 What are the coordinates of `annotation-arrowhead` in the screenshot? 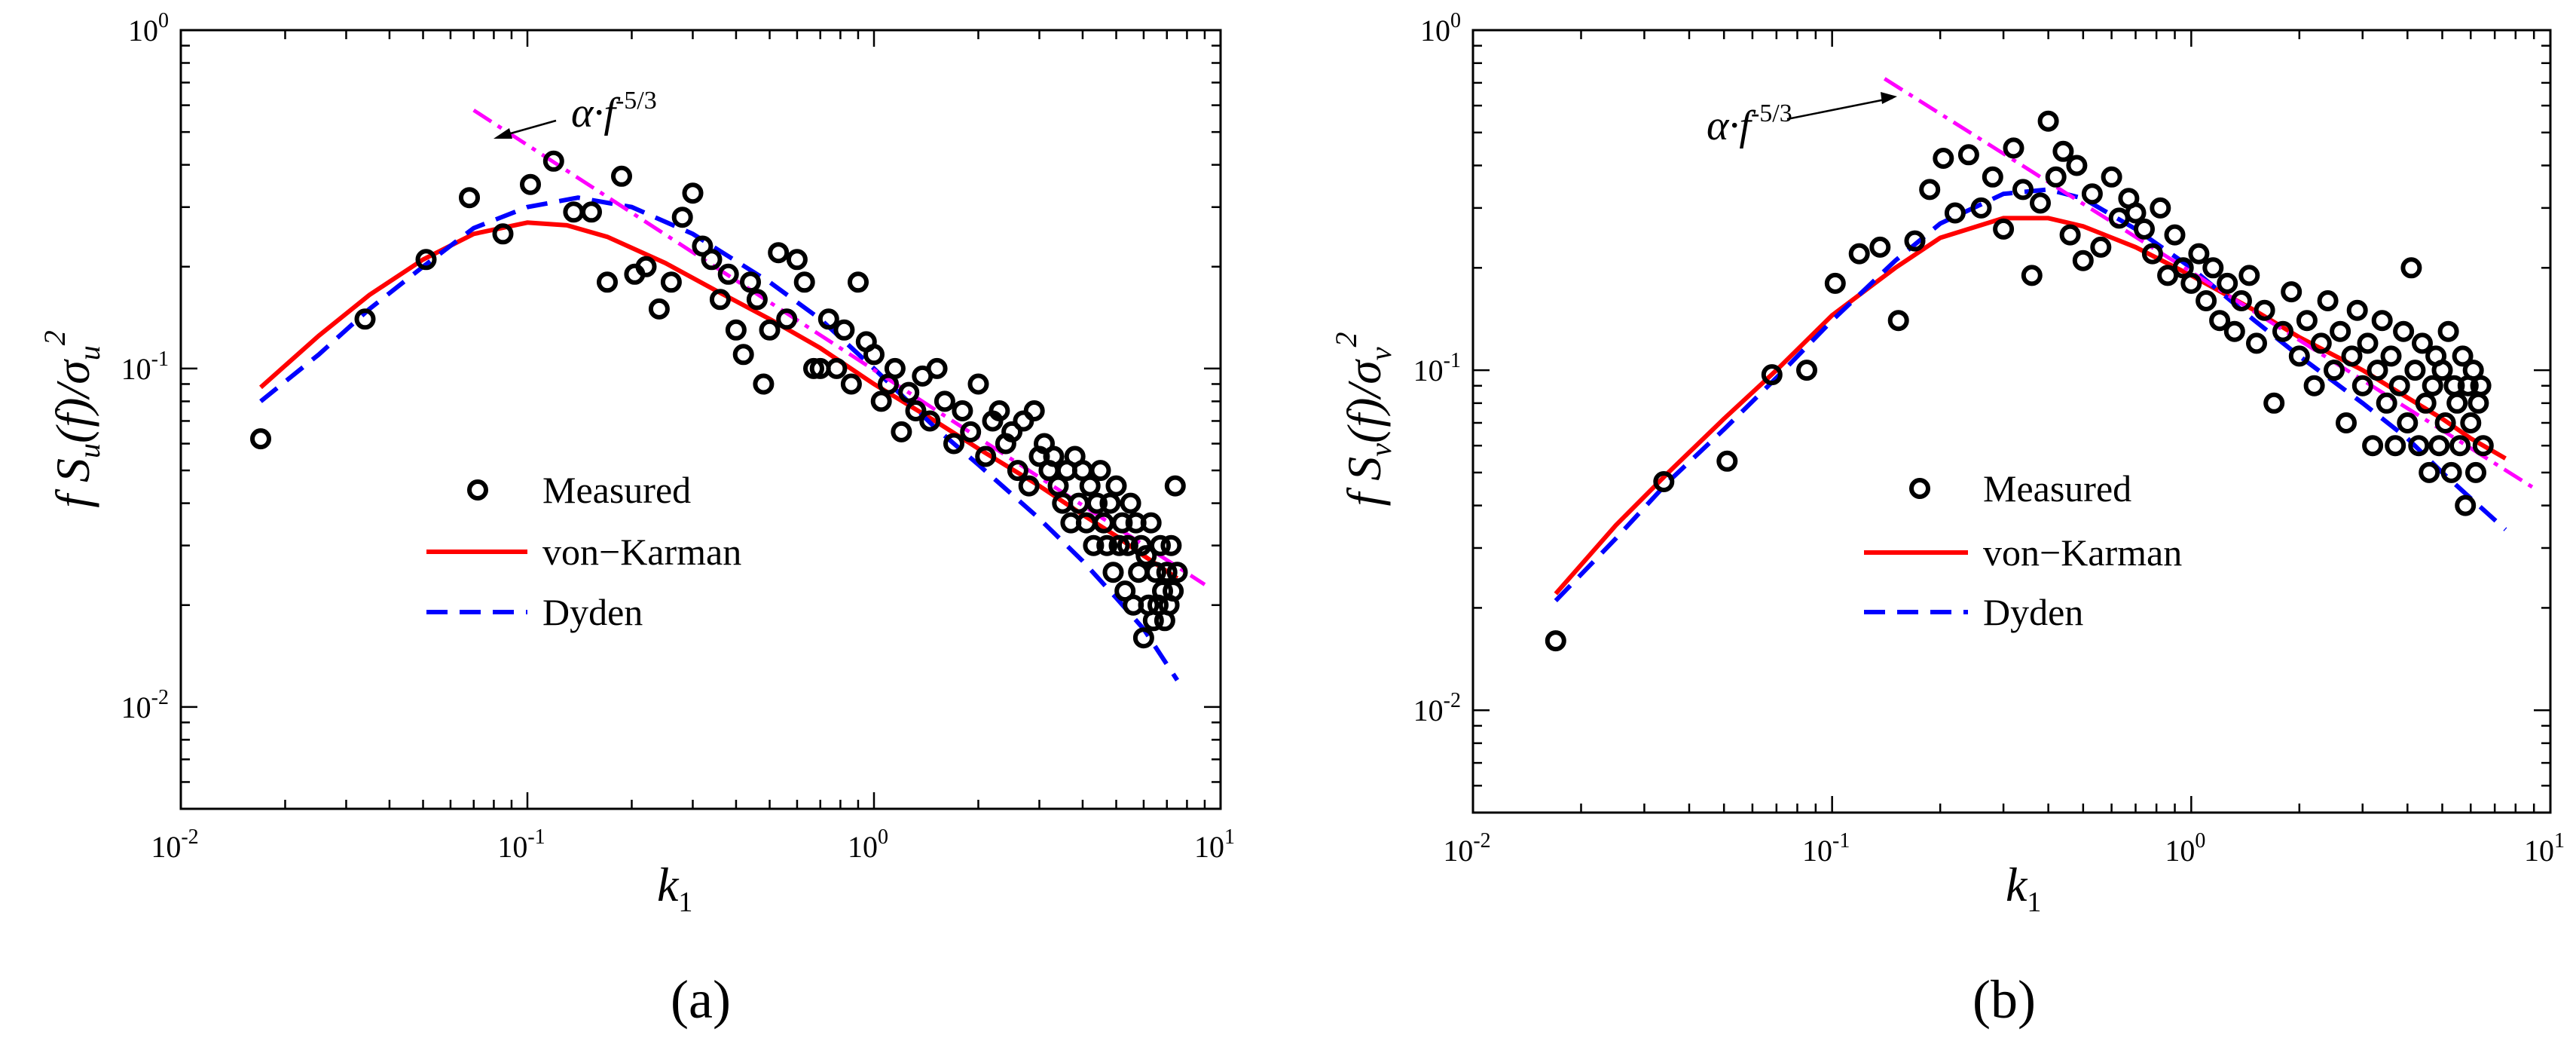 It's located at (1889, 98).